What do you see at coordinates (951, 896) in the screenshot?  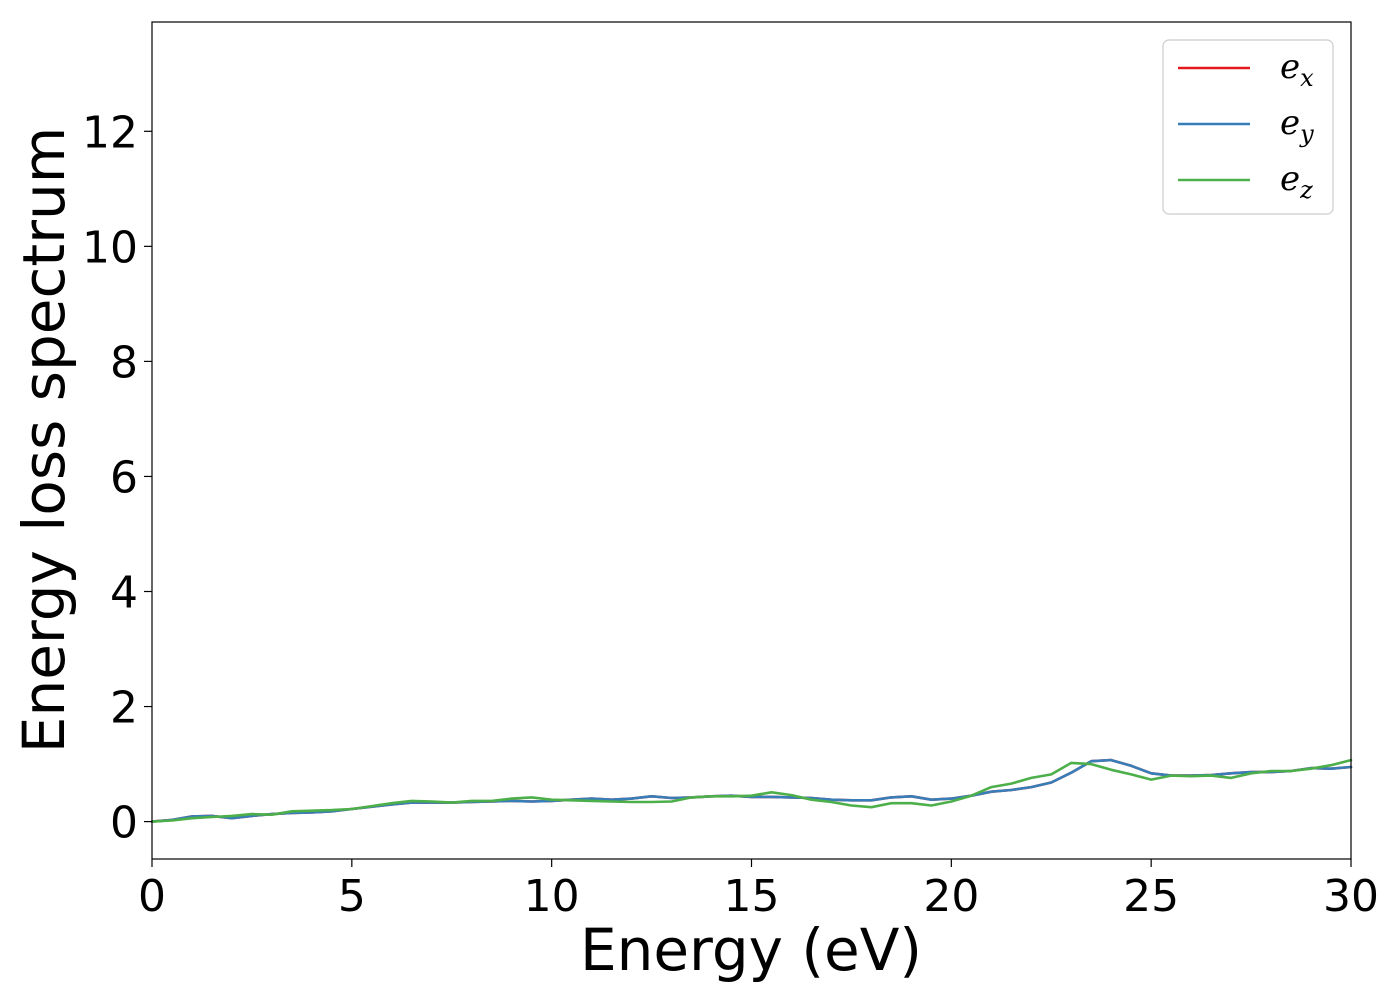 I see `x-tick-label: 20` at bounding box center [951, 896].